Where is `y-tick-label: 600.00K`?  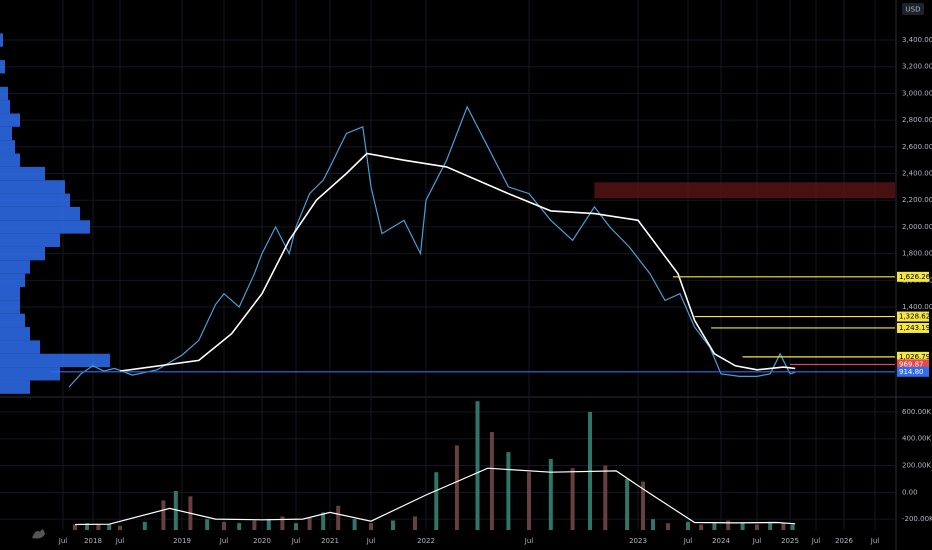 y-tick-label: 600.00K is located at coordinates (916, 412).